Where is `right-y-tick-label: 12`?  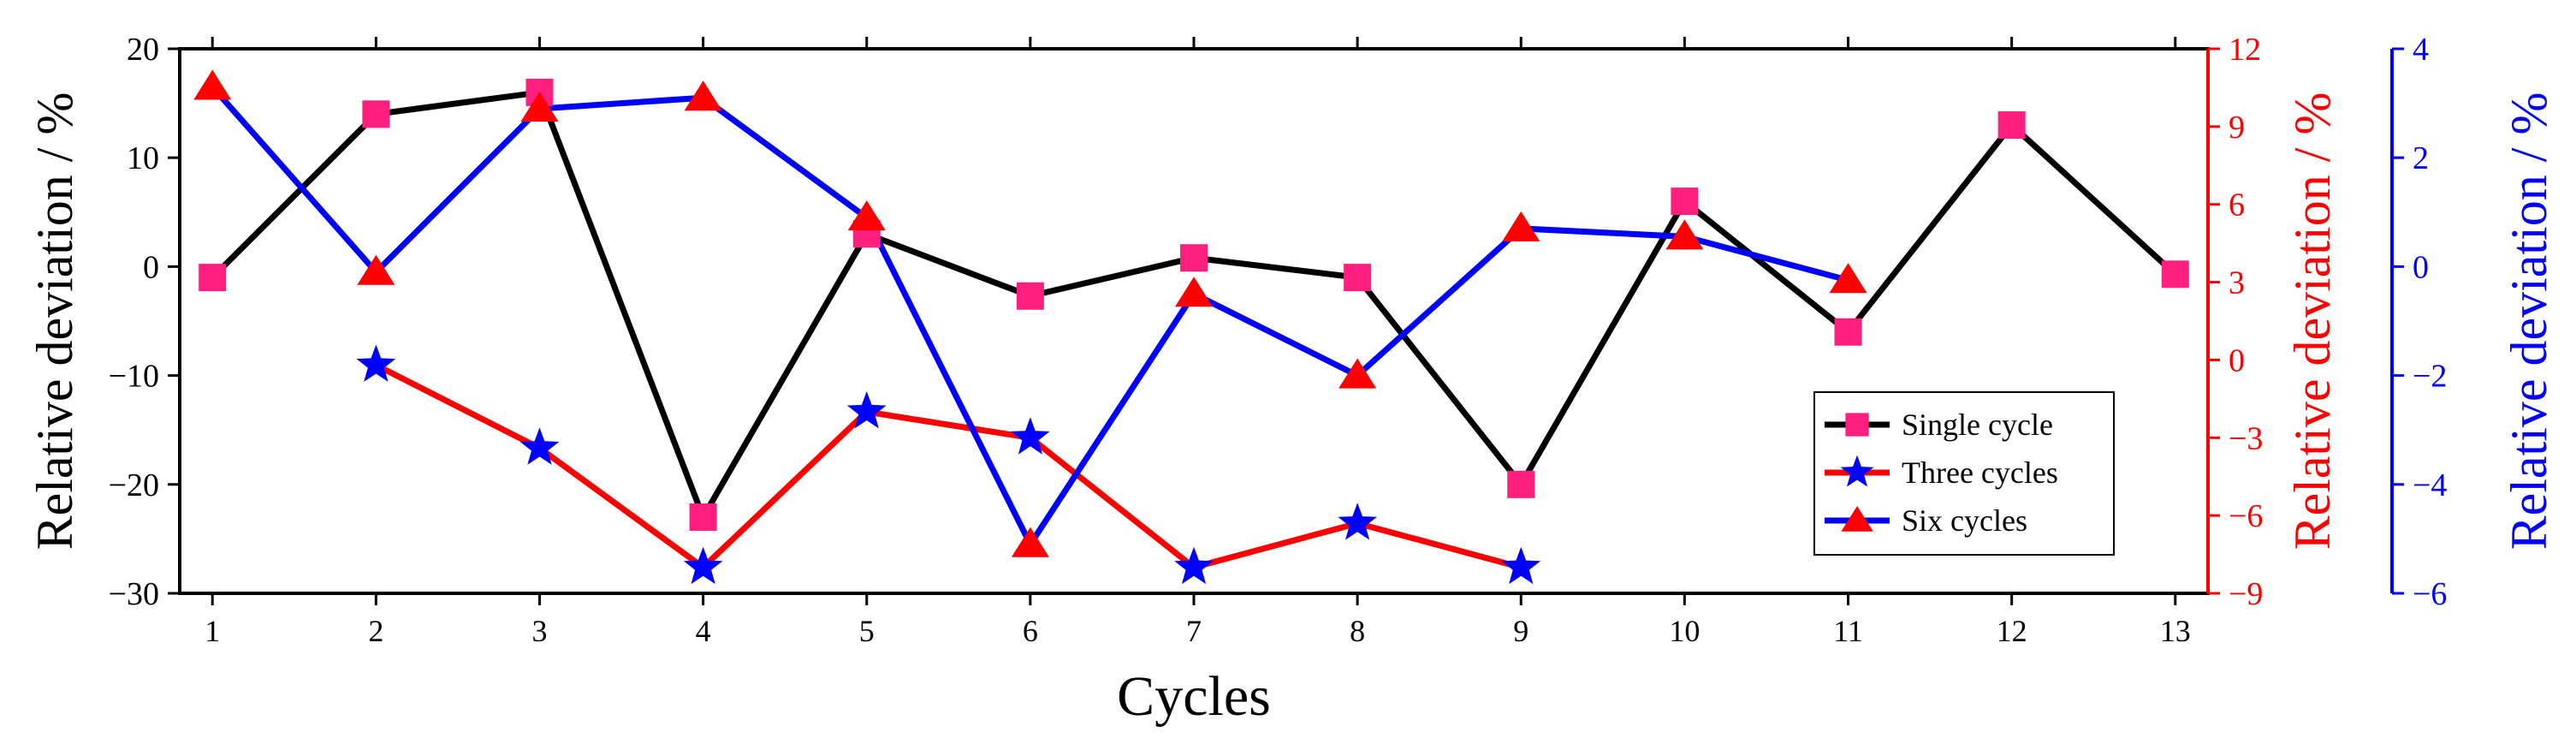 right-y-tick-label: 12 is located at coordinates (2245, 50).